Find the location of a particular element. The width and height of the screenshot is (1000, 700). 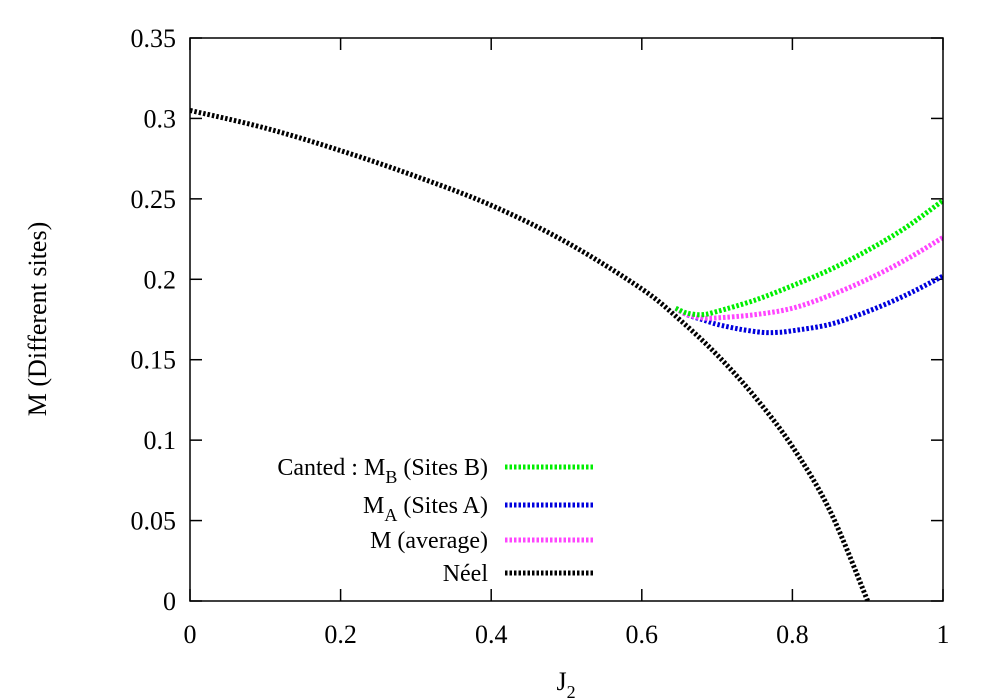

legend-label-mb: Canted : MB (Sites B) is located at coordinates (382, 471).